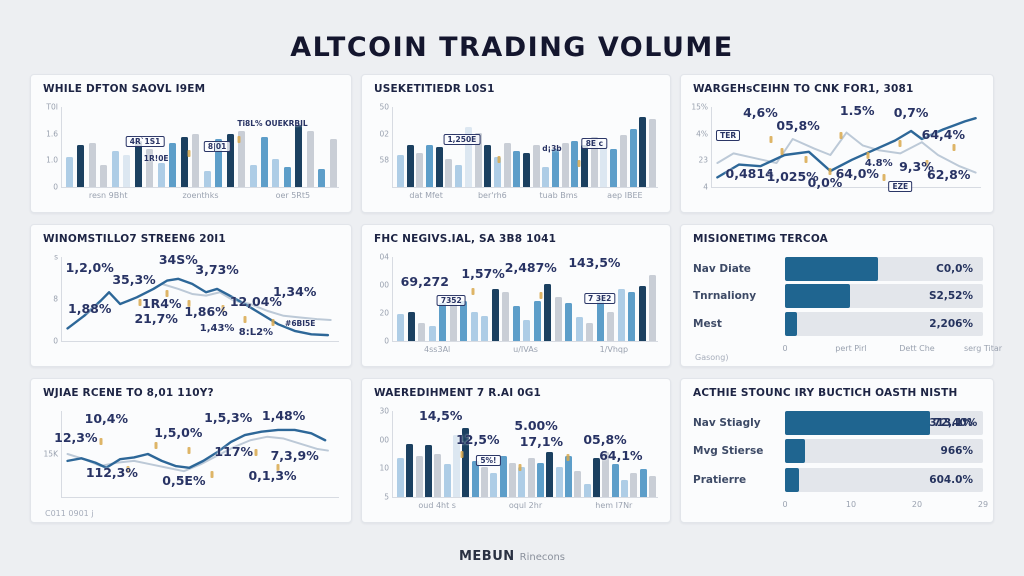  Describe the element at coordinates (89, 268) in the screenshot. I see `value-label: 1,2,0%` at that location.